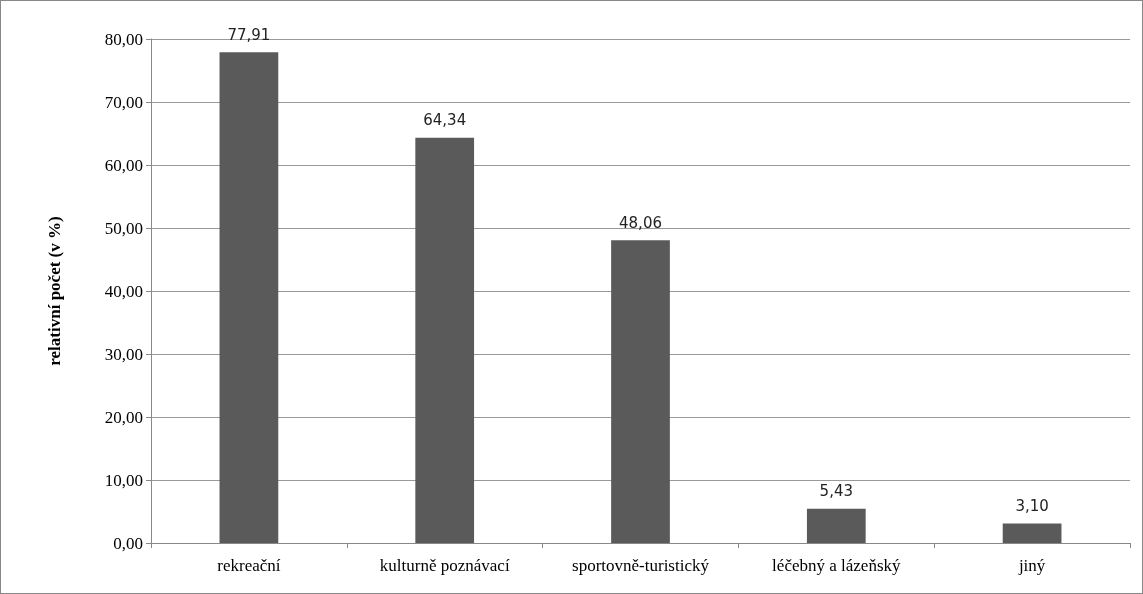 Image resolution: width=1143 pixels, height=594 pixels. Describe the element at coordinates (123, 291) in the screenshot. I see `y-tick-label: 40,00` at that location.